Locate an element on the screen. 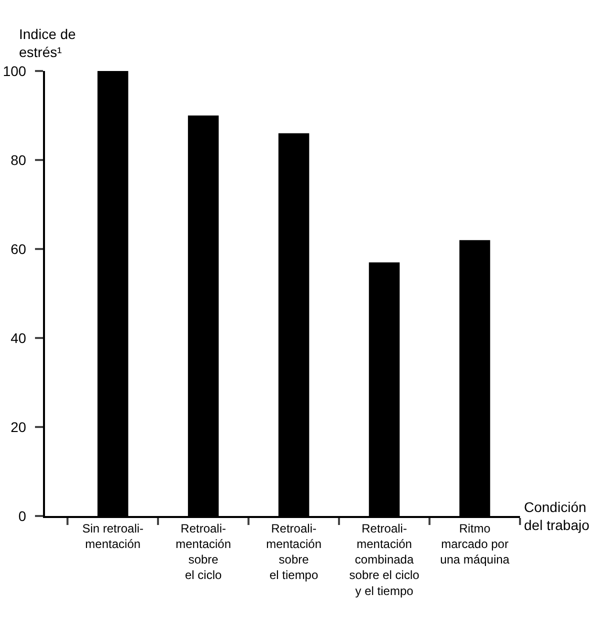 This screenshot has height=634, width=592. y-axis-title: Indice de estrés¹ is located at coordinates (47, 43).